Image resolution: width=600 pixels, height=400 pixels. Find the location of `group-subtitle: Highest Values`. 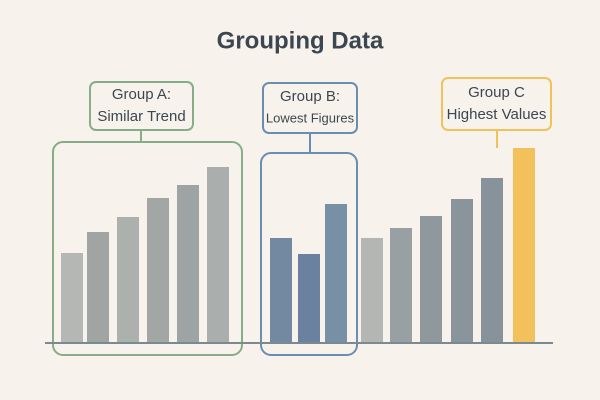

group-subtitle: Highest Values is located at coordinates (497, 114).